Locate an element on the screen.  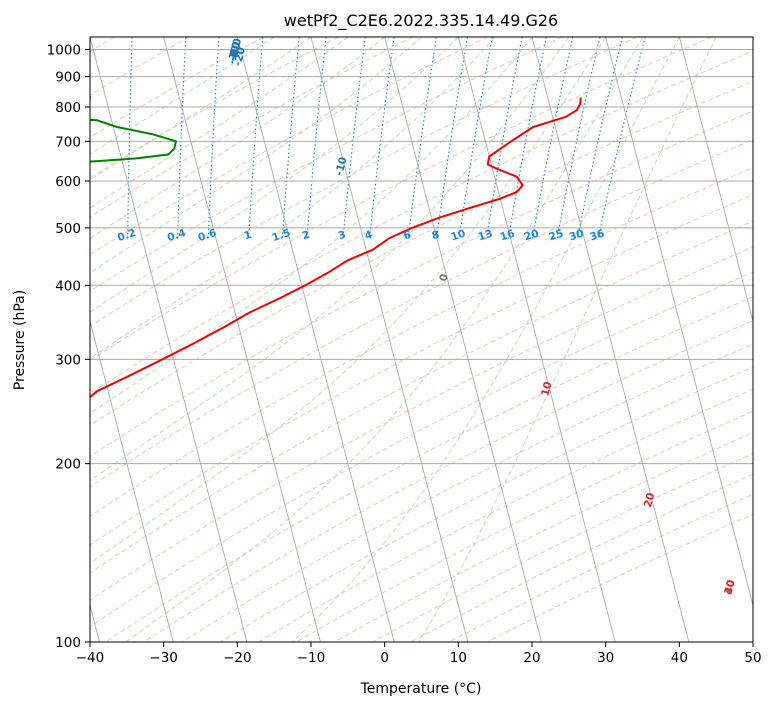
mixing-ratio-label: 13 is located at coordinates (486, 236).